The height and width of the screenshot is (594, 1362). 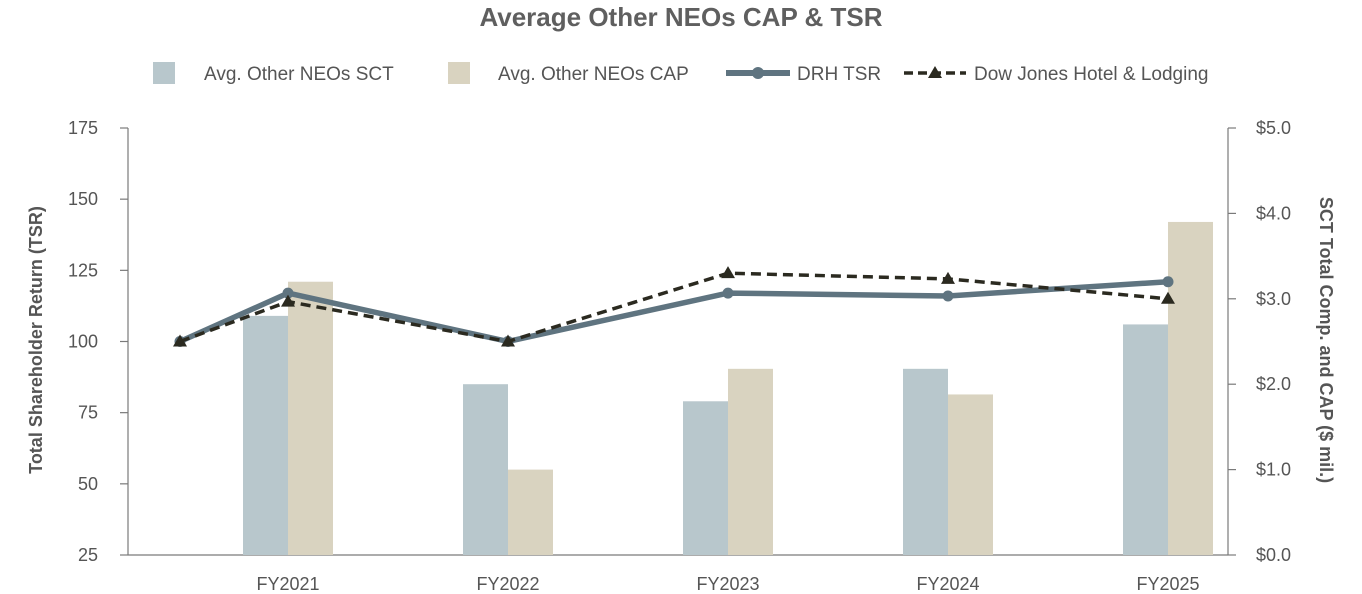 I want to click on legend-marker-drh-tsr, so click(x=758, y=73).